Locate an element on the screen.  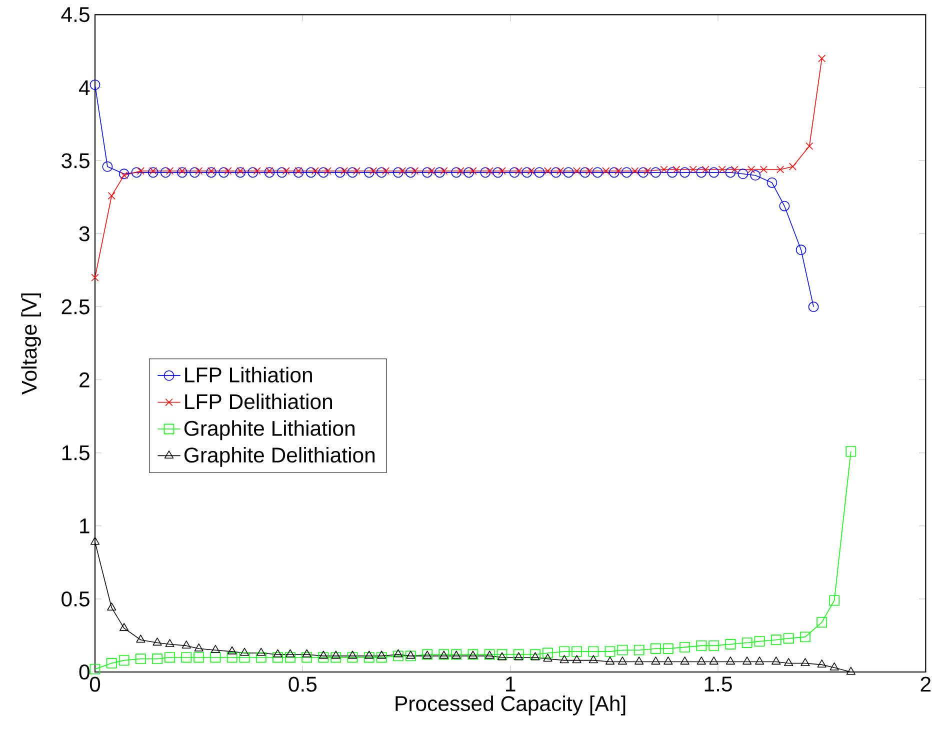
x-tick-label: 1 is located at coordinates (511, 684).